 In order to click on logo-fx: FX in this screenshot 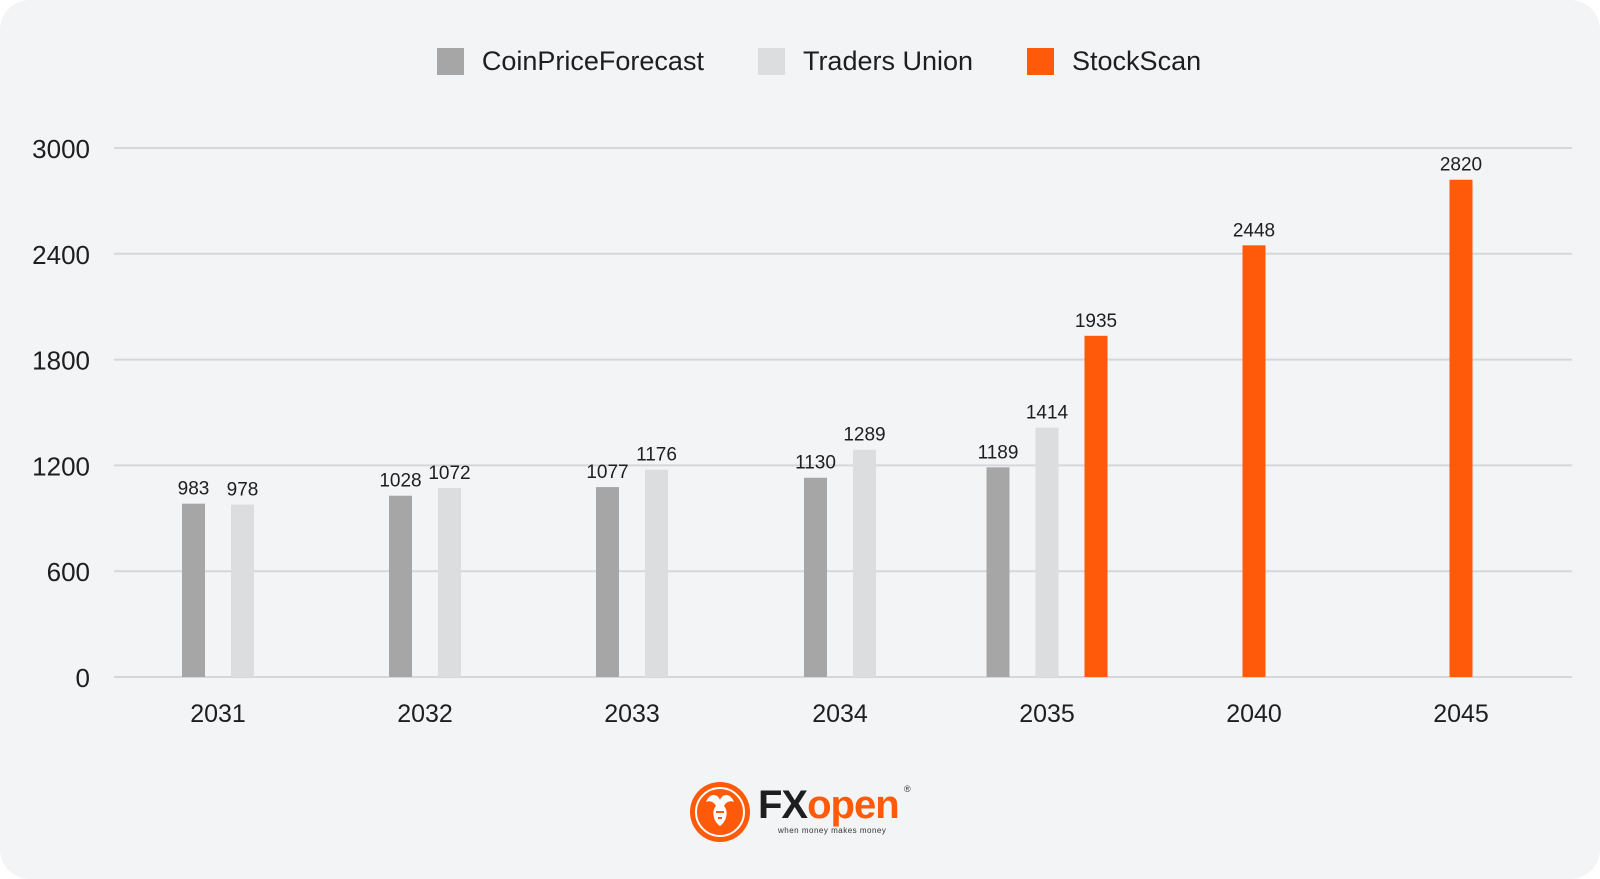, I will do `click(783, 805)`.